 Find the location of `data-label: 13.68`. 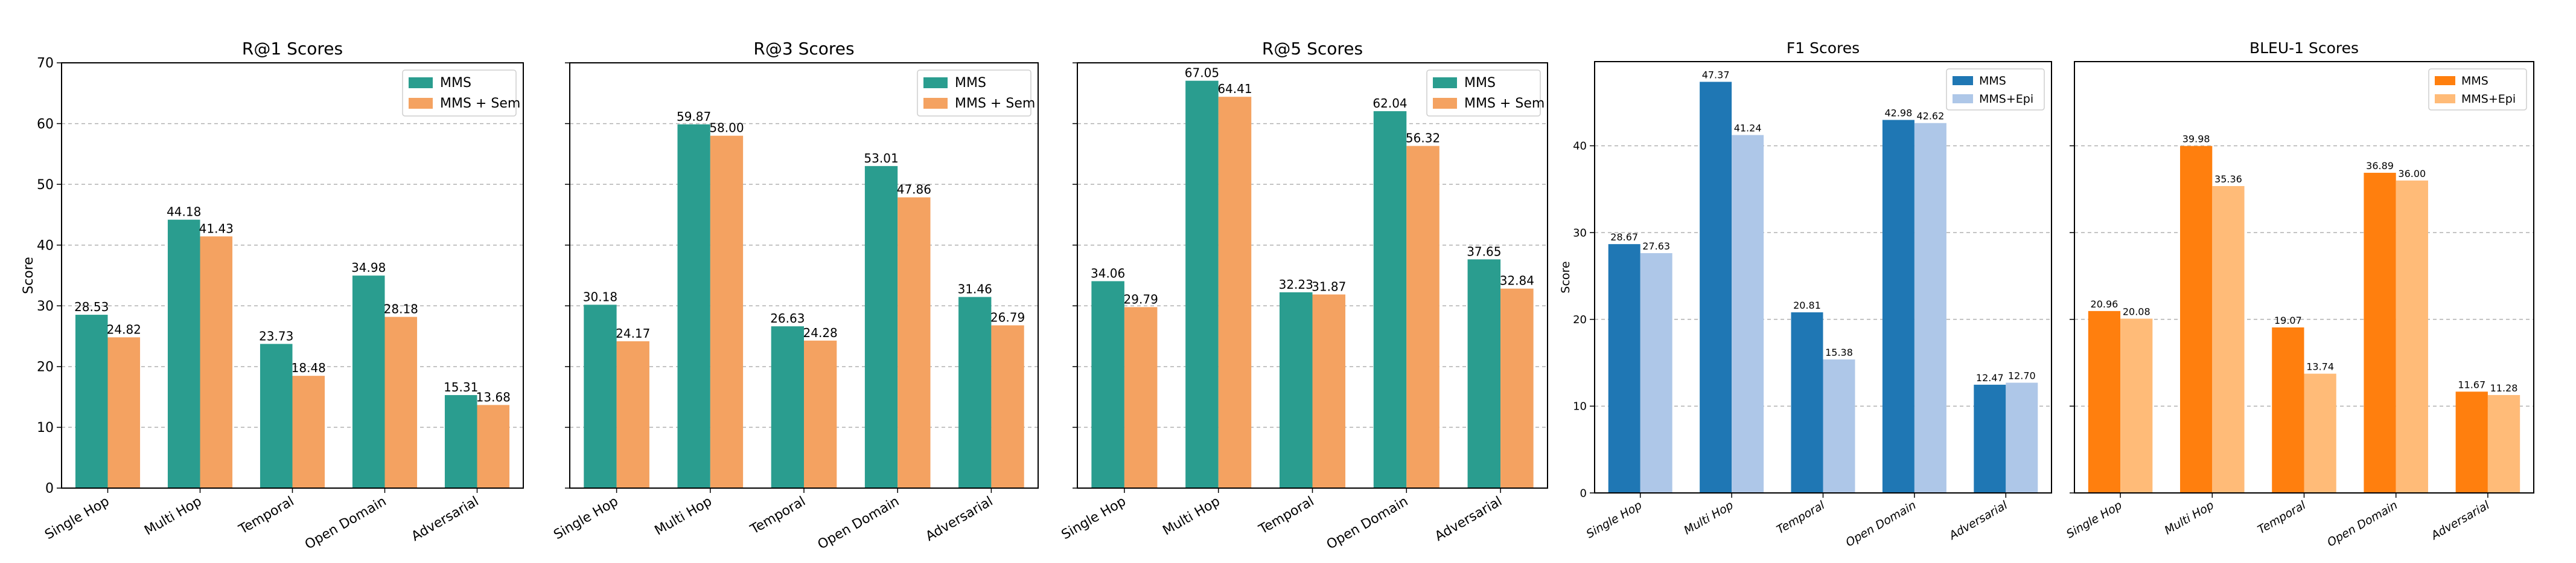

data-label: 13.68 is located at coordinates (493, 397).